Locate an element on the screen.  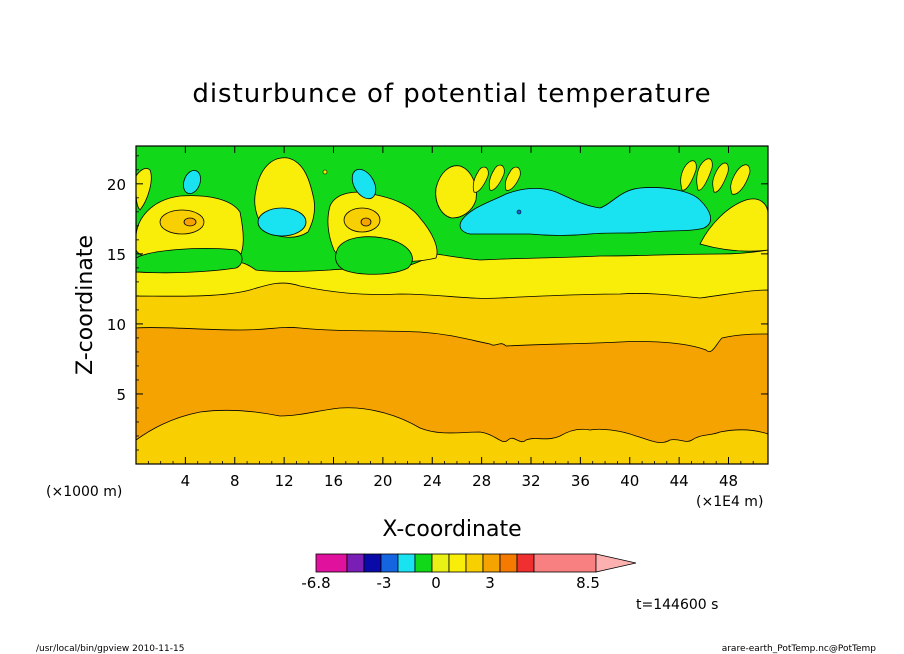
x-unit-label: (×1E4 m) is located at coordinates (729, 502).